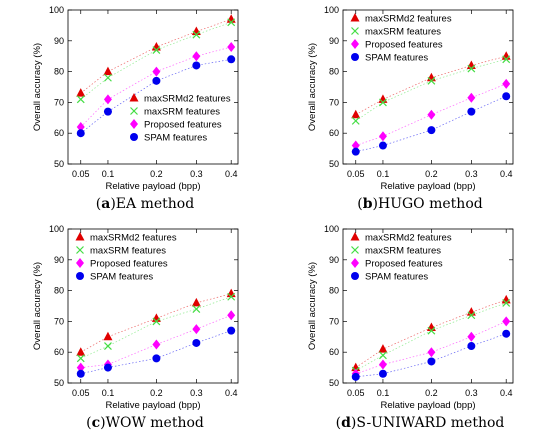 Image resolution: width=550 pixels, height=438 pixels. Describe the element at coordinates (152, 423) in the screenshot. I see `caption-method: )WOW method` at that location.